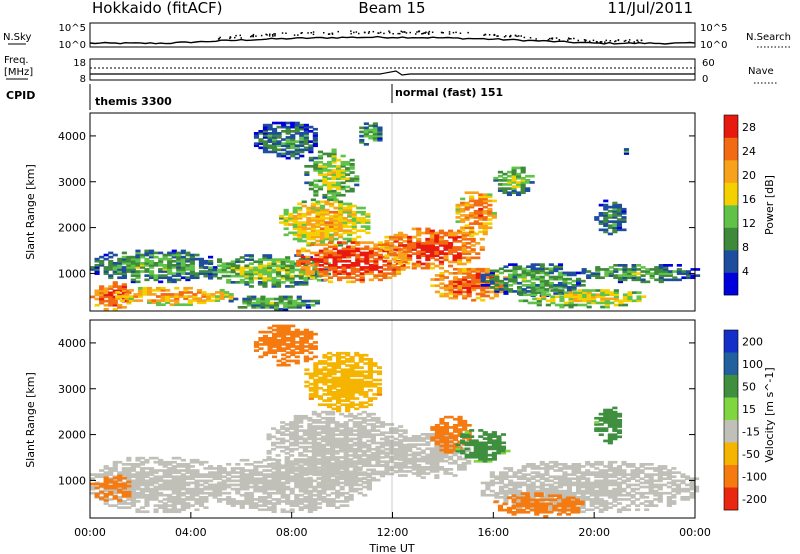 Image resolution: width=800 pixels, height=554 pixels. I want to click on colorbar-tick-label: 24, so click(749, 151).